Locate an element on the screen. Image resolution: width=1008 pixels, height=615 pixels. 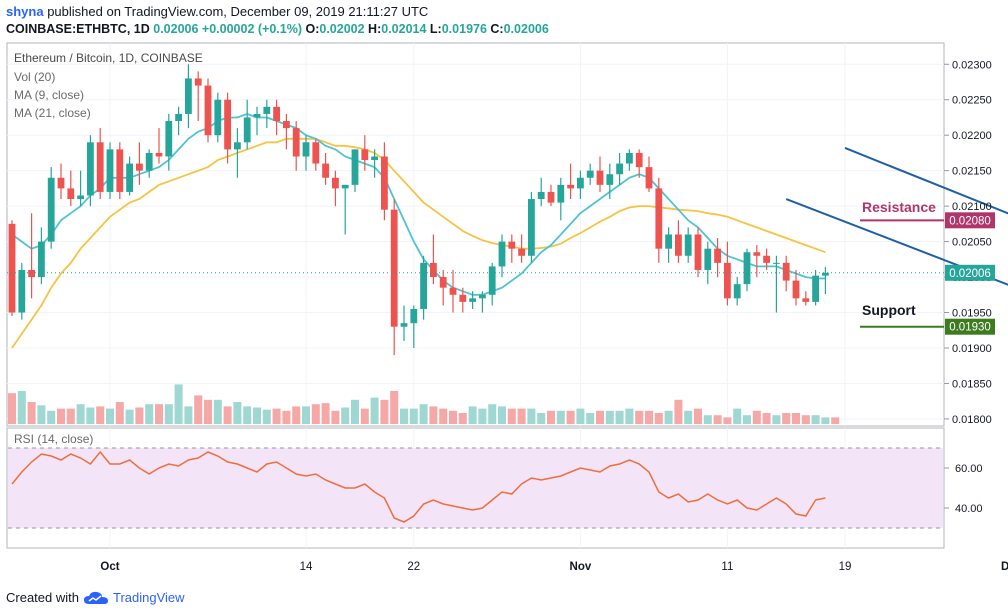
tradingview-cloud-icon is located at coordinates (95, 597).